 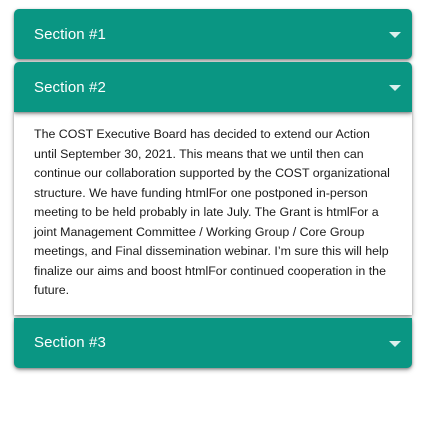 I want to click on section-3-title: Section #3, so click(x=70, y=342).